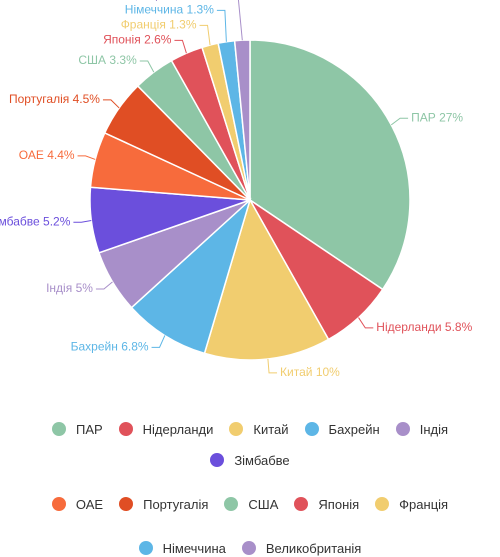  Describe the element at coordinates (176, 504) in the screenshot. I see `legend-label: Португалія` at that location.